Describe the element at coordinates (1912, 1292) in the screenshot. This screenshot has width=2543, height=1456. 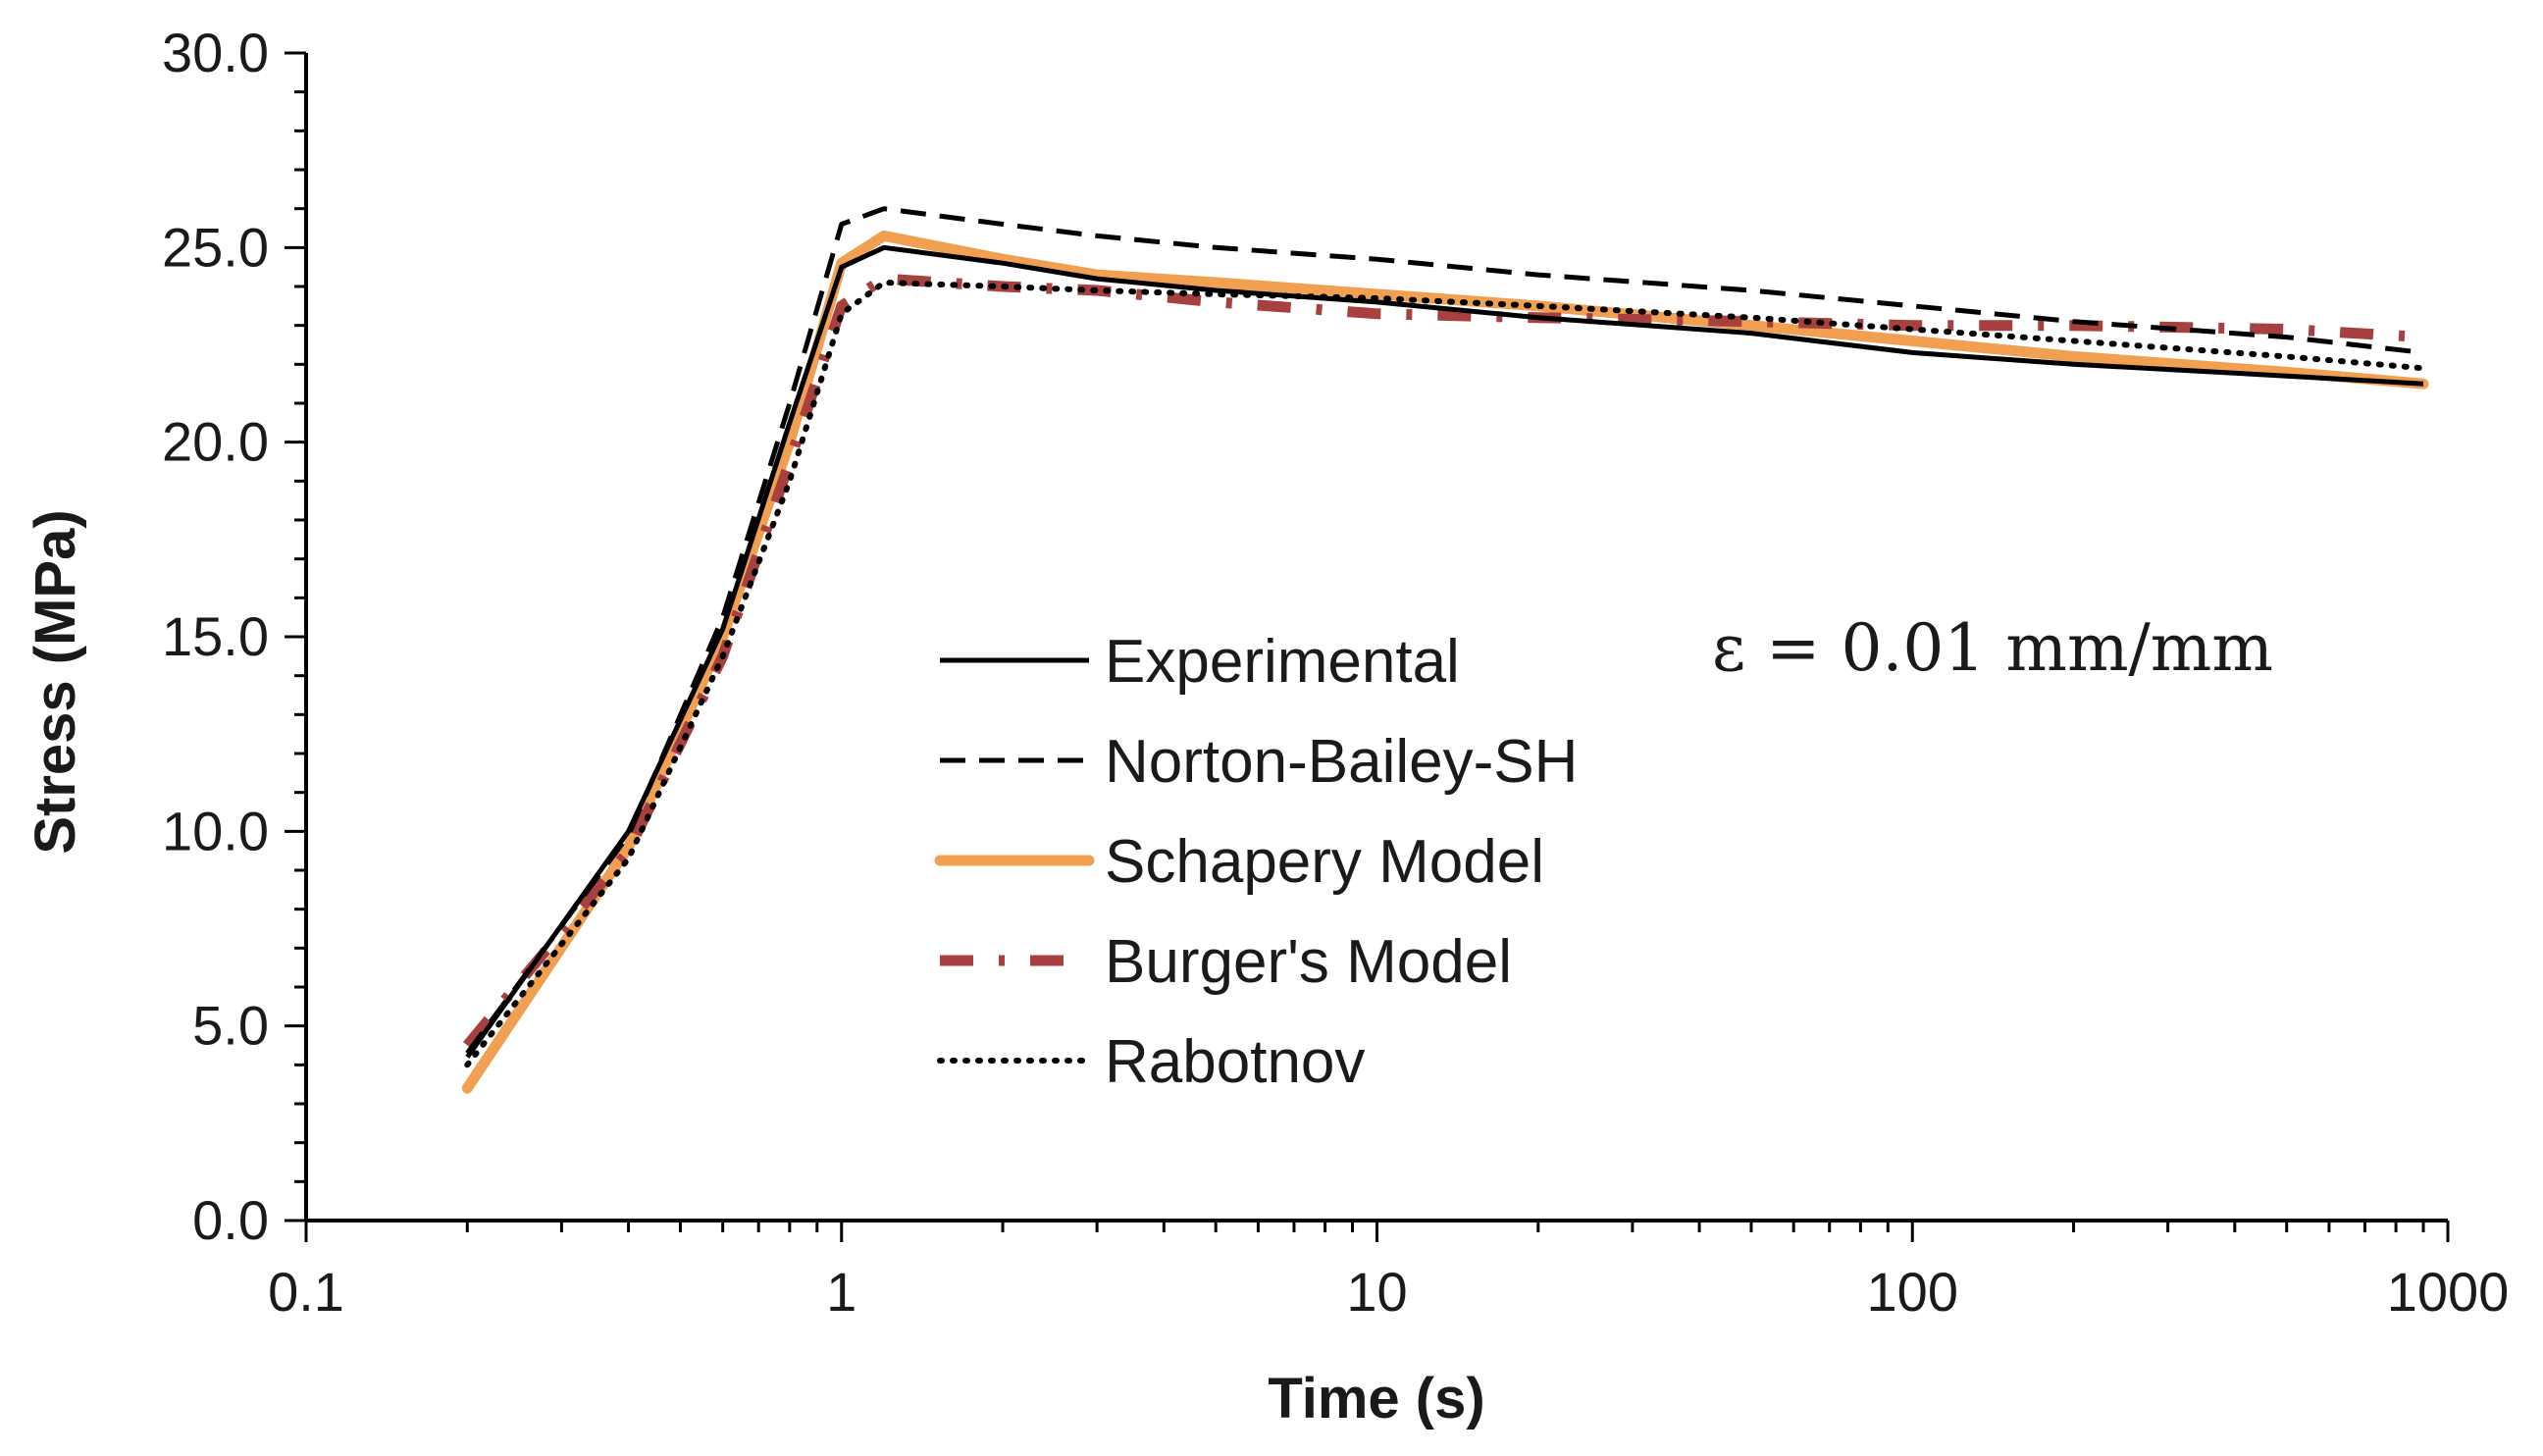
I see `x-tick-label: 100` at that location.